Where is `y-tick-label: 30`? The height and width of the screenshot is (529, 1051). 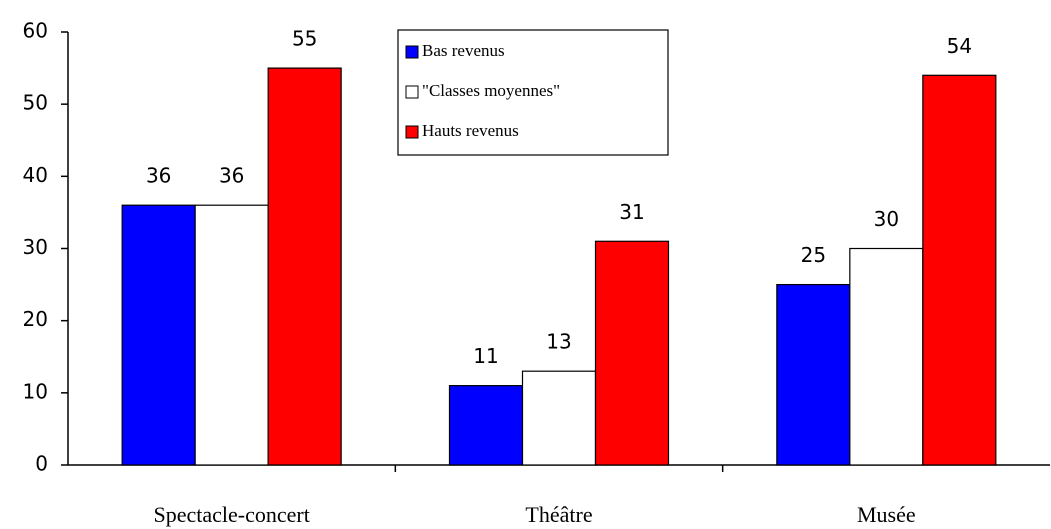
y-tick-label: 30 is located at coordinates (35, 247).